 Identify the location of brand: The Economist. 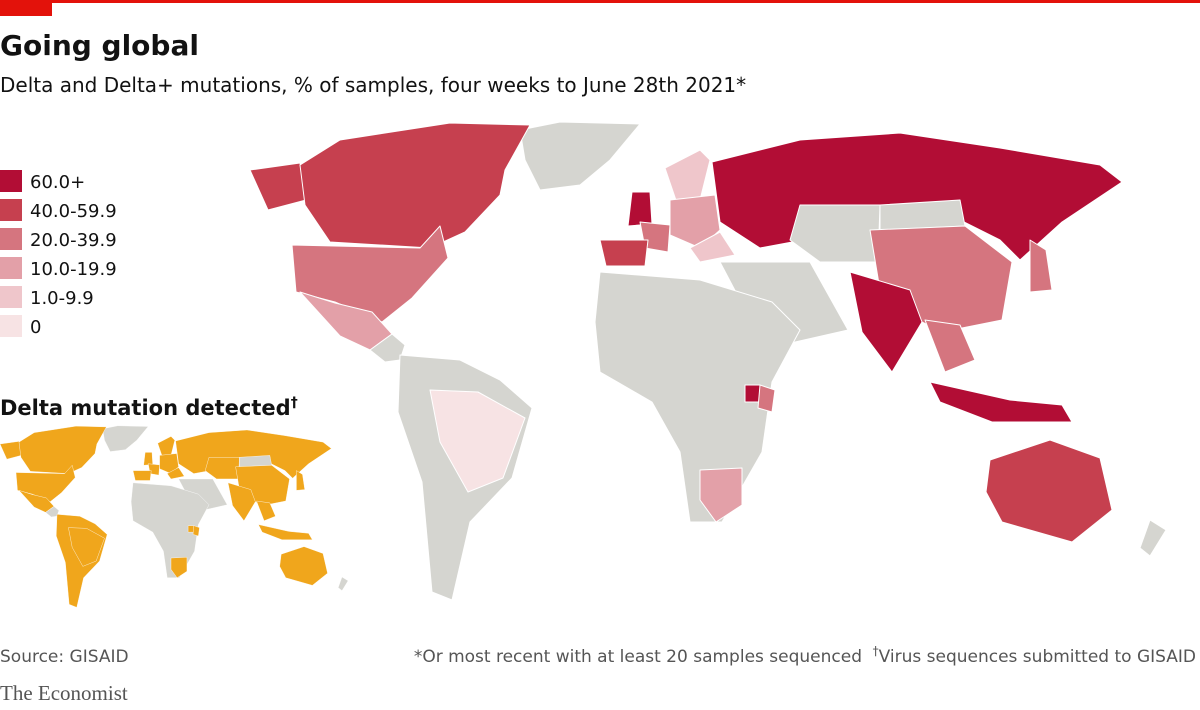
(64, 693).